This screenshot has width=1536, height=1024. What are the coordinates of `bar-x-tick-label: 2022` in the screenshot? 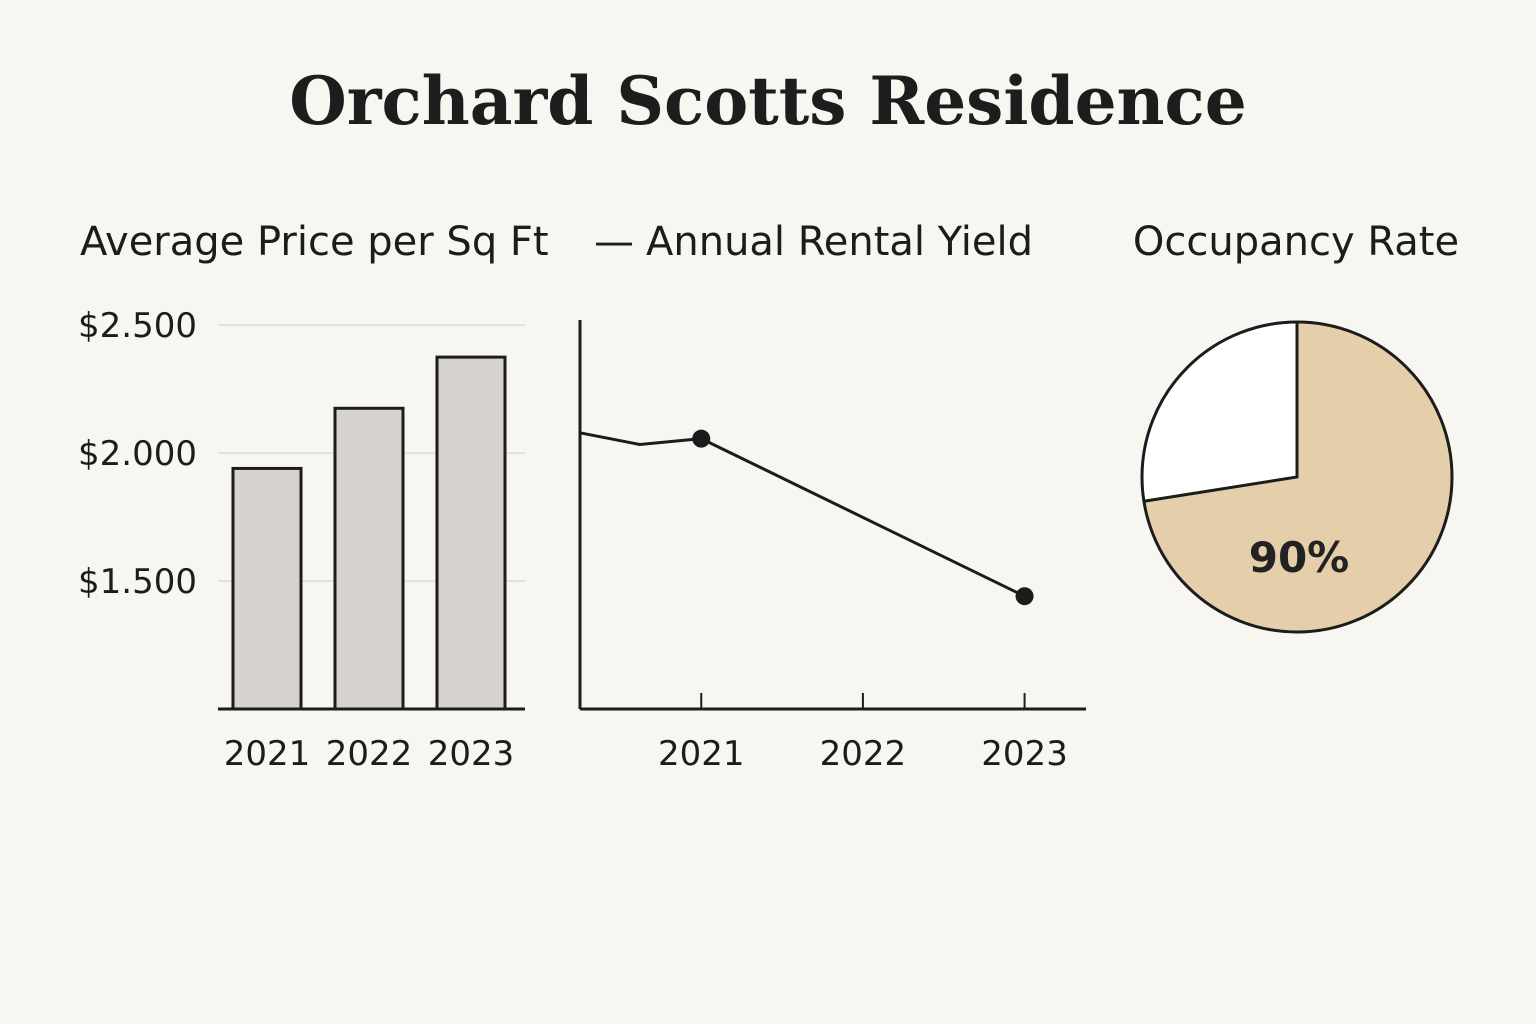 It's located at (369, 754).